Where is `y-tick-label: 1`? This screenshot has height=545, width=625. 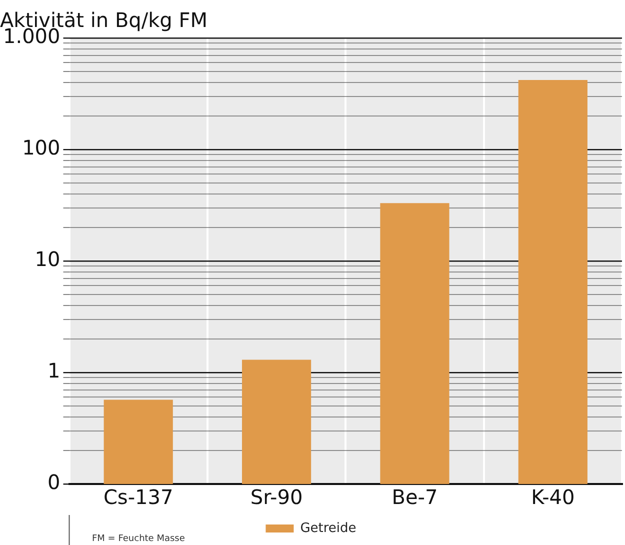
y-tick-label: 1 is located at coordinates (54, 370).